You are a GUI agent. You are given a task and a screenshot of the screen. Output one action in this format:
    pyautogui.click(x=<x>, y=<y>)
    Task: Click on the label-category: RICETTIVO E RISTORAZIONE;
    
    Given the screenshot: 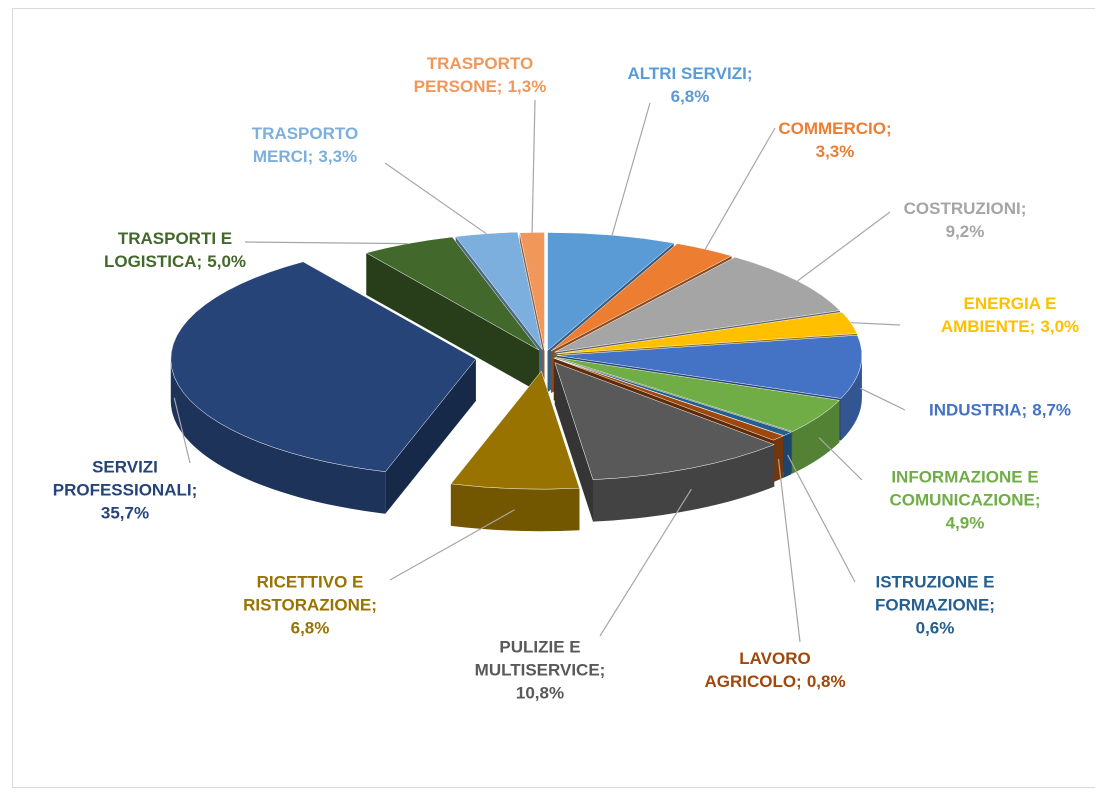 What is the action you would take?
    pyautogui.click(x=310, y=593)
    